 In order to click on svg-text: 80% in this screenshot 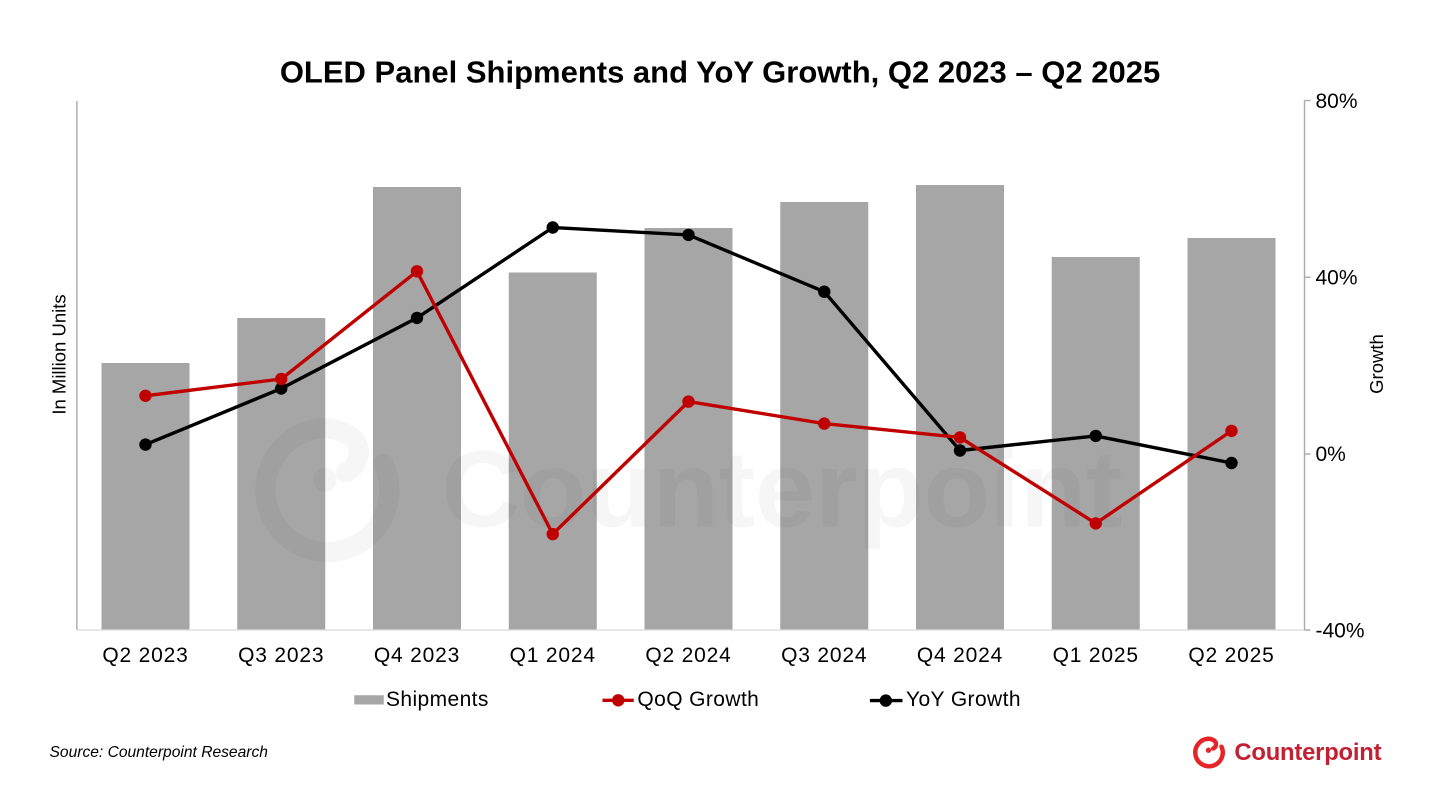, I will do `click(1337, 101)`.